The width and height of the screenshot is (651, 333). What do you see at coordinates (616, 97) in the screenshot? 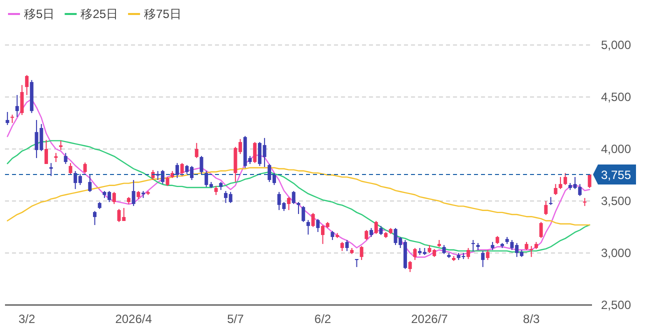
I see `y-tick-label: 4,500` at bounding box center [616, 97].